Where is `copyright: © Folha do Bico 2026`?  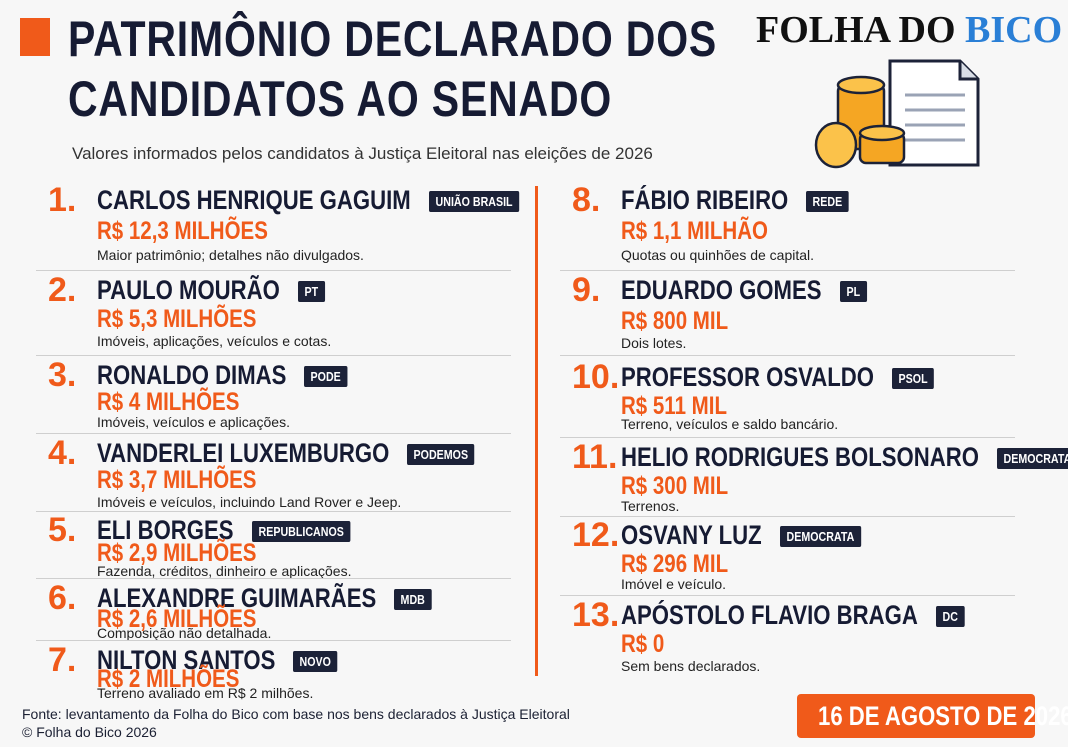 copyright: © Folha do Bico 2026 is located at coordinates (89, 732).